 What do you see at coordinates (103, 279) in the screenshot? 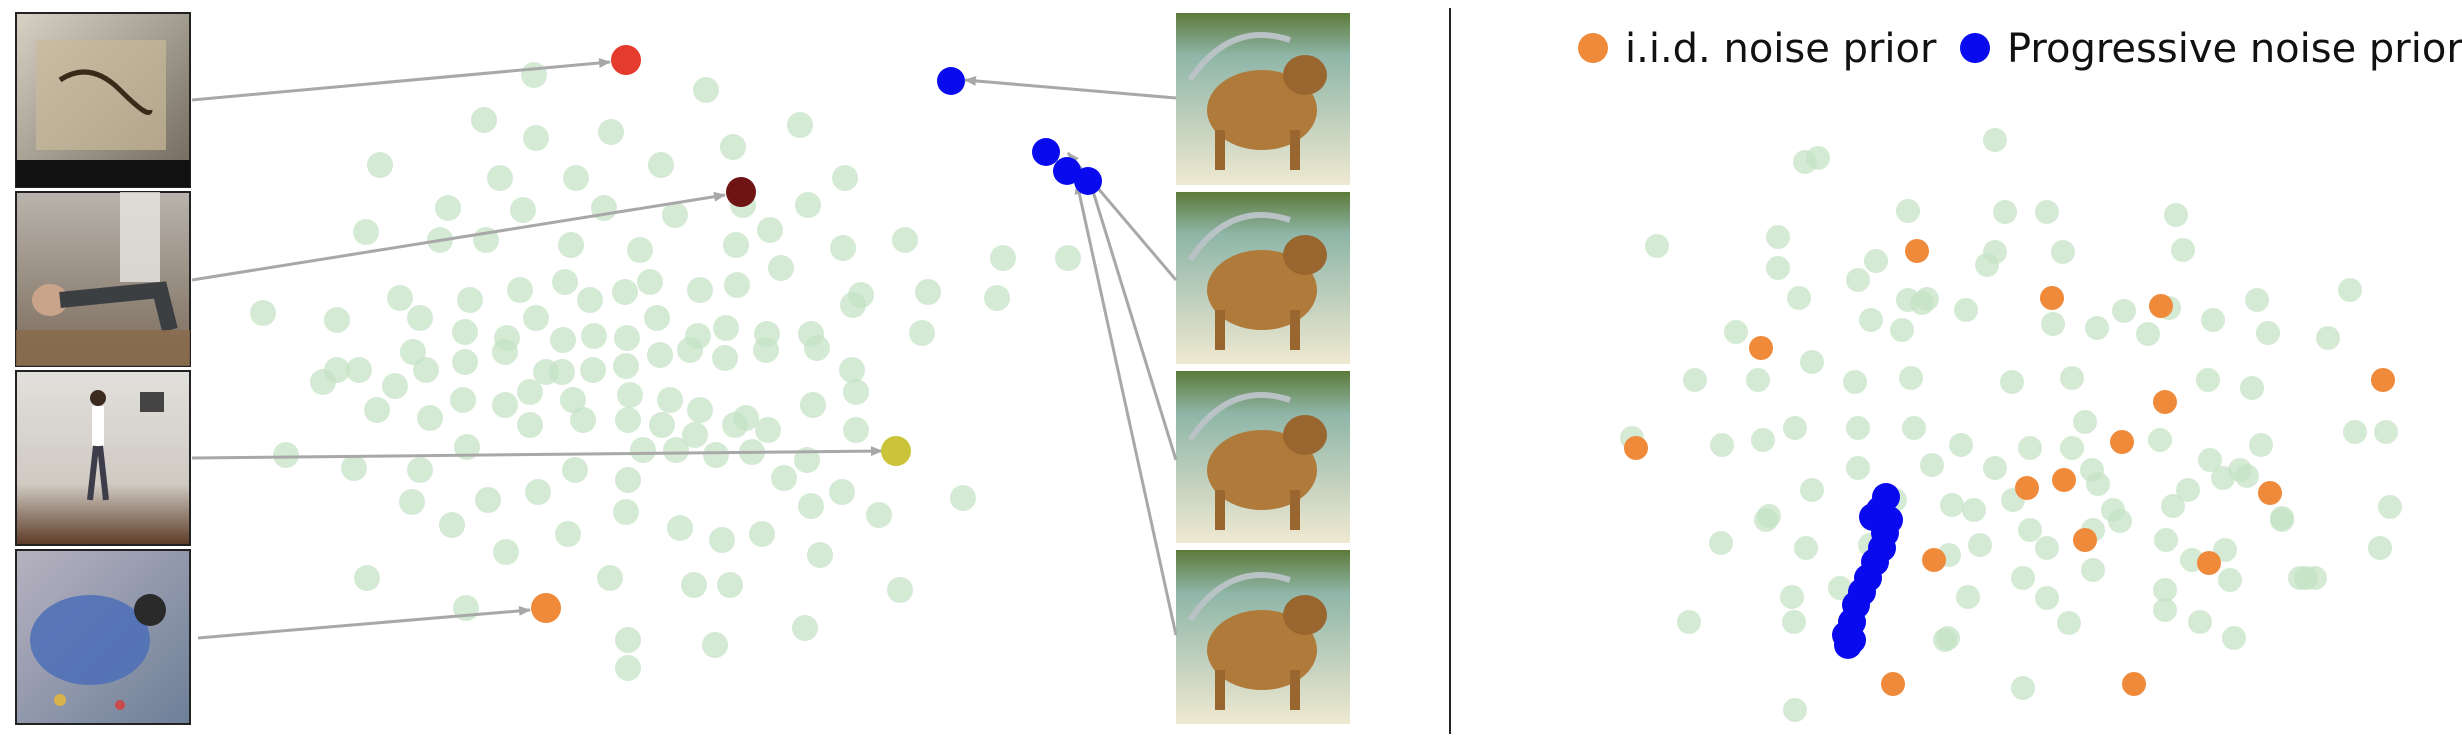
I see `thumbnail-pushup` at bounding box center [103, 279].